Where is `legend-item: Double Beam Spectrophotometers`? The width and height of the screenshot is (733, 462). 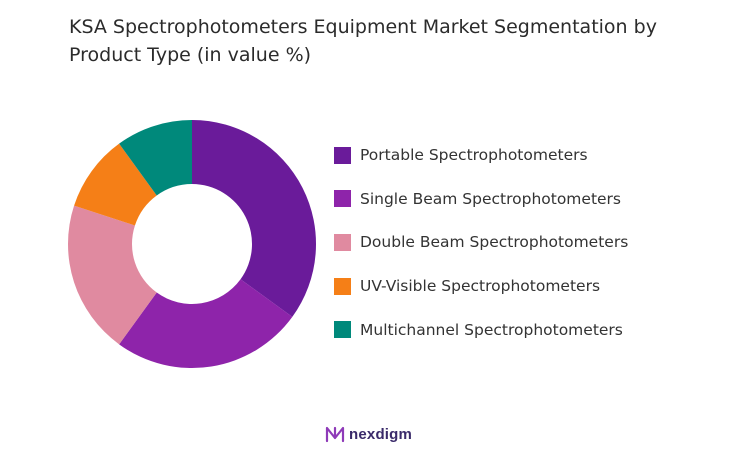
legend-item: Double Beam Spectrophotometers is located at coordinates (481, 242).